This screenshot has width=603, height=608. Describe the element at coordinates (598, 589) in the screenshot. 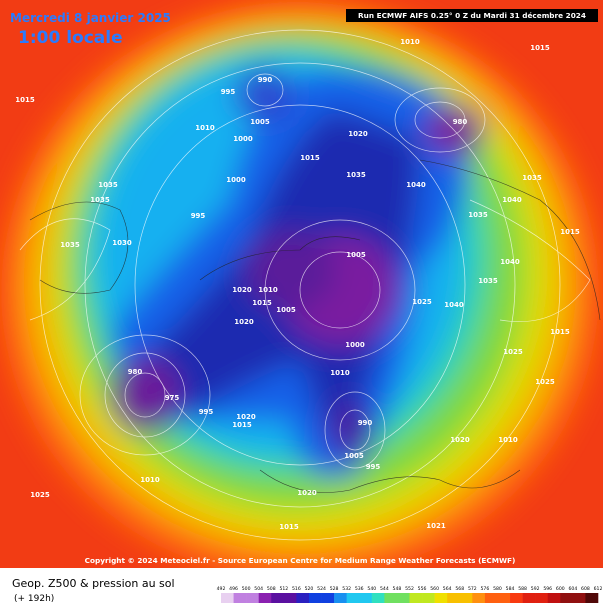

I see `legend-tick-label: 612` at that location.